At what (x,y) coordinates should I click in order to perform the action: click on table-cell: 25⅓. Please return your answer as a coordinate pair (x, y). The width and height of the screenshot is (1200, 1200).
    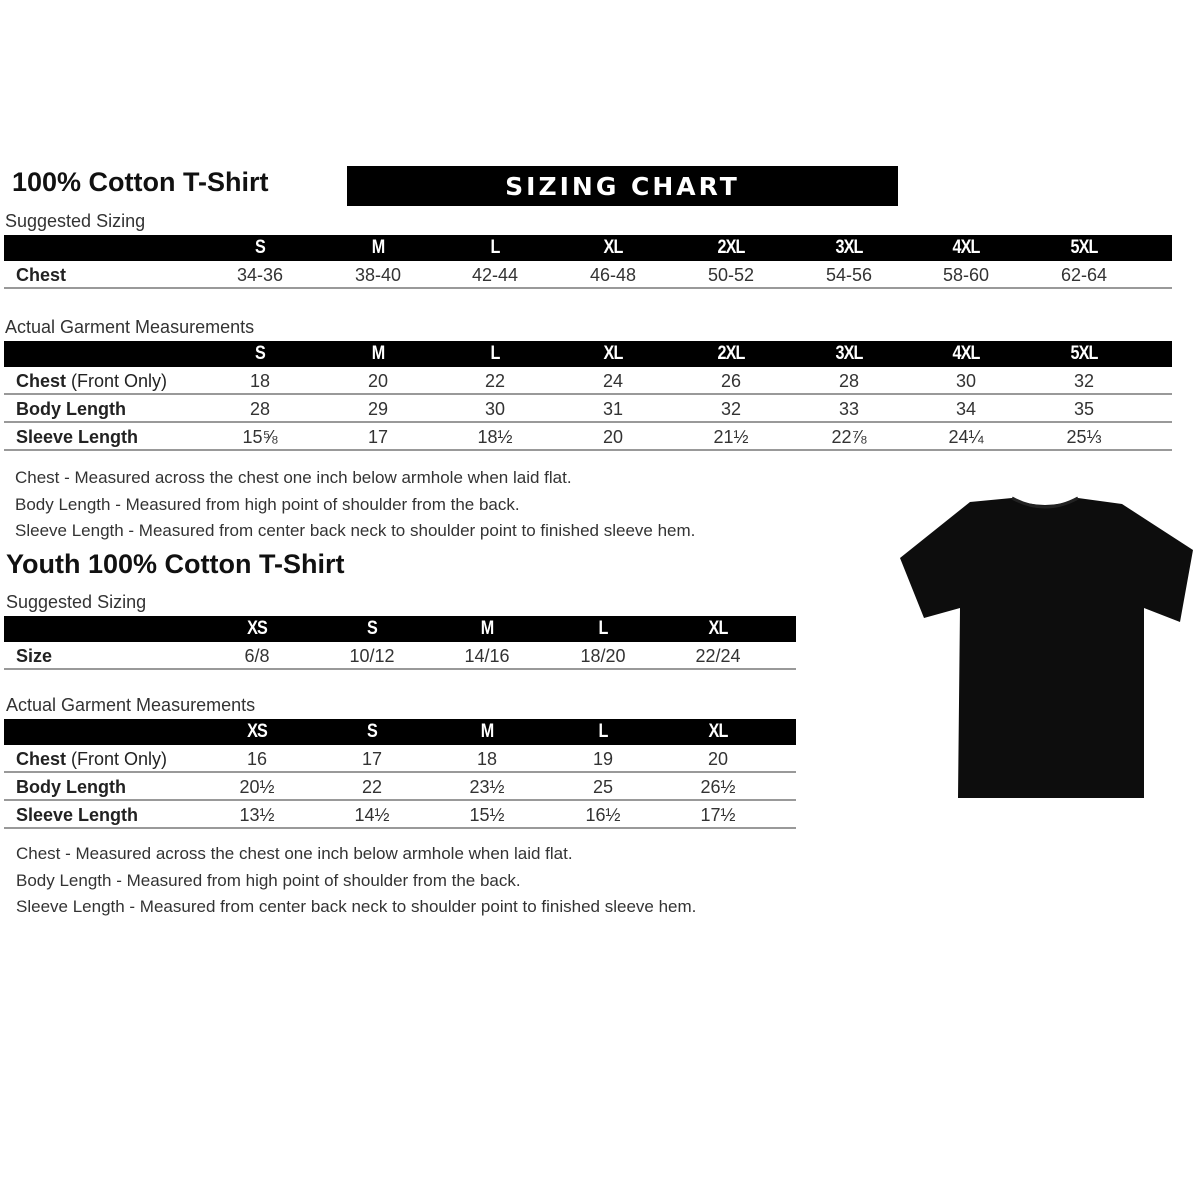
    Looking at the image, I should click on (1084, 437).